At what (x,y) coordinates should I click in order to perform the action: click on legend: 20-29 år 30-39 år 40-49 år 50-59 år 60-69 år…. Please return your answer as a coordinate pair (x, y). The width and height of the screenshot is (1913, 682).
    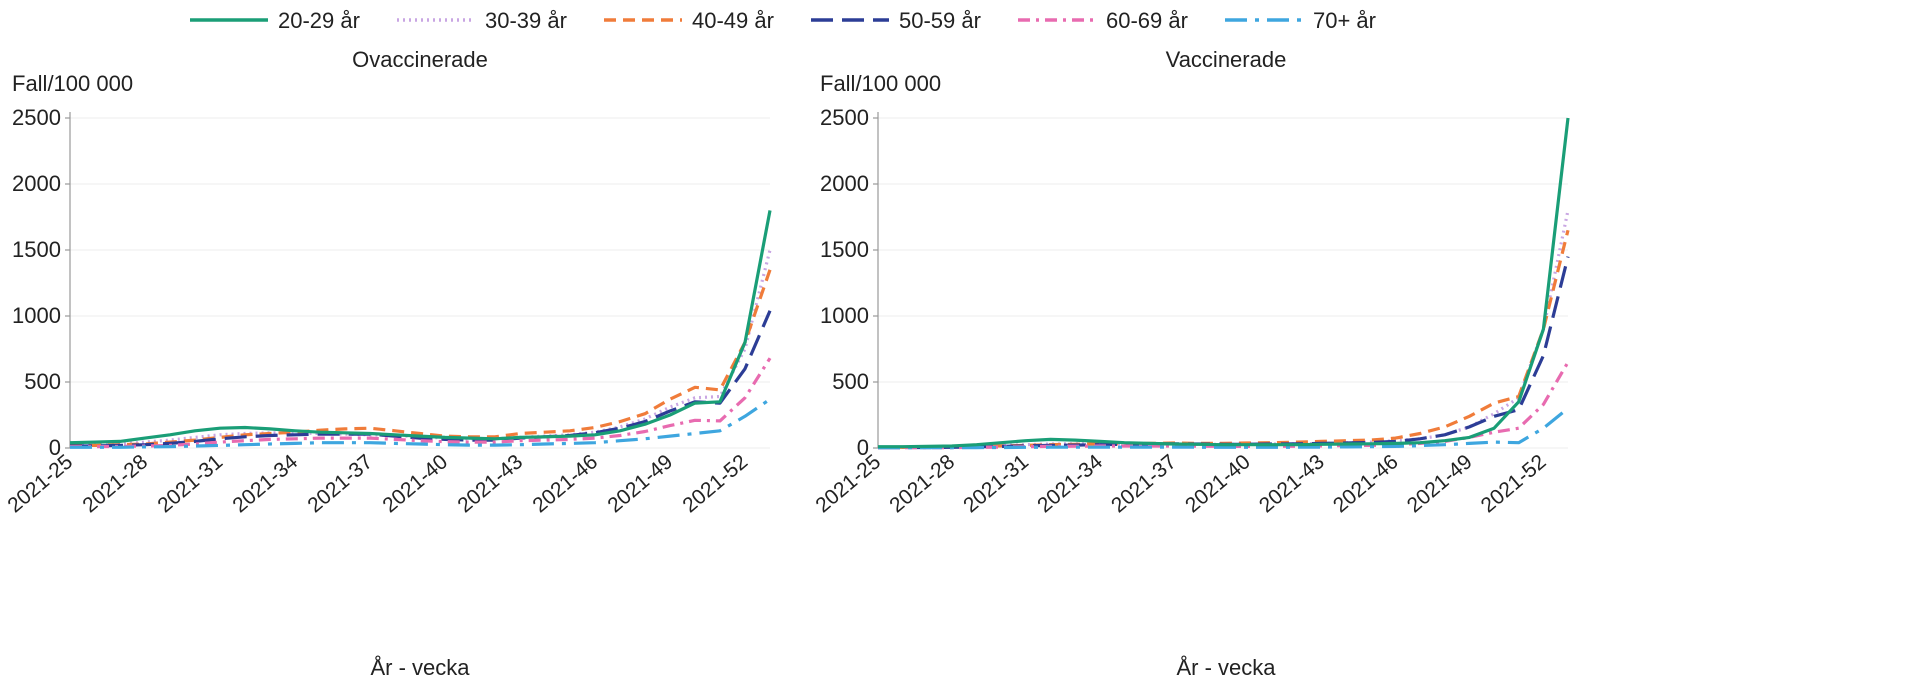
    Looking at the image, I should click on (783, 20).